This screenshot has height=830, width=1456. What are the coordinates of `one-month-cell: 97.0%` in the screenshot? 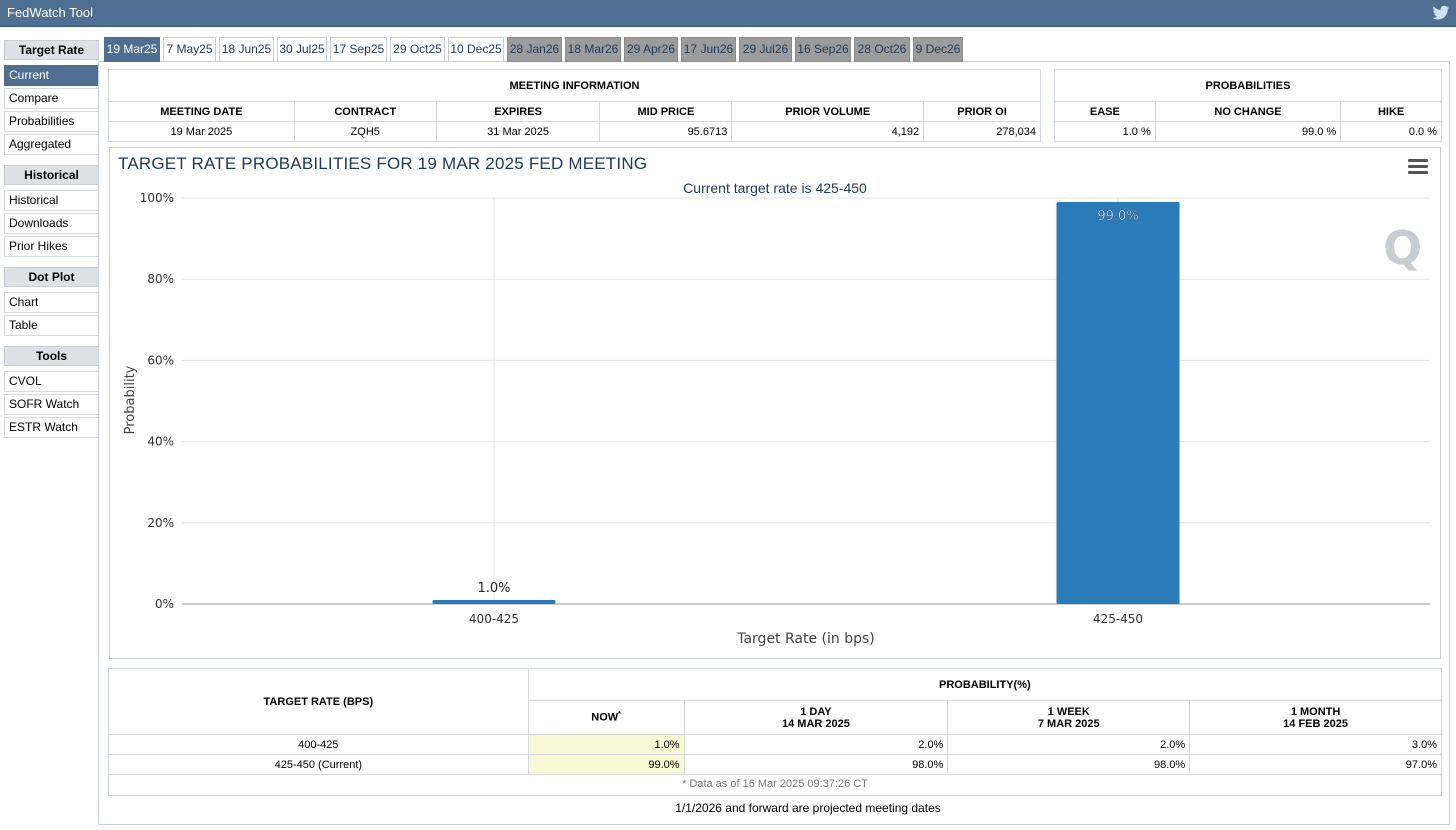 It's located at (1315, 764).